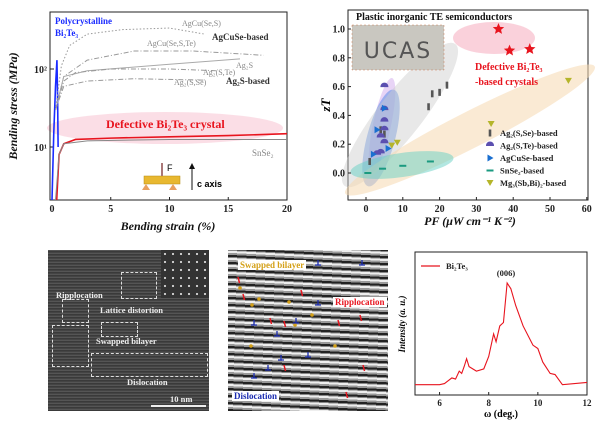  Describe the element at coordinates (339, 30) in the screenshot. I see `y-tick-label: 1.0` at that location.